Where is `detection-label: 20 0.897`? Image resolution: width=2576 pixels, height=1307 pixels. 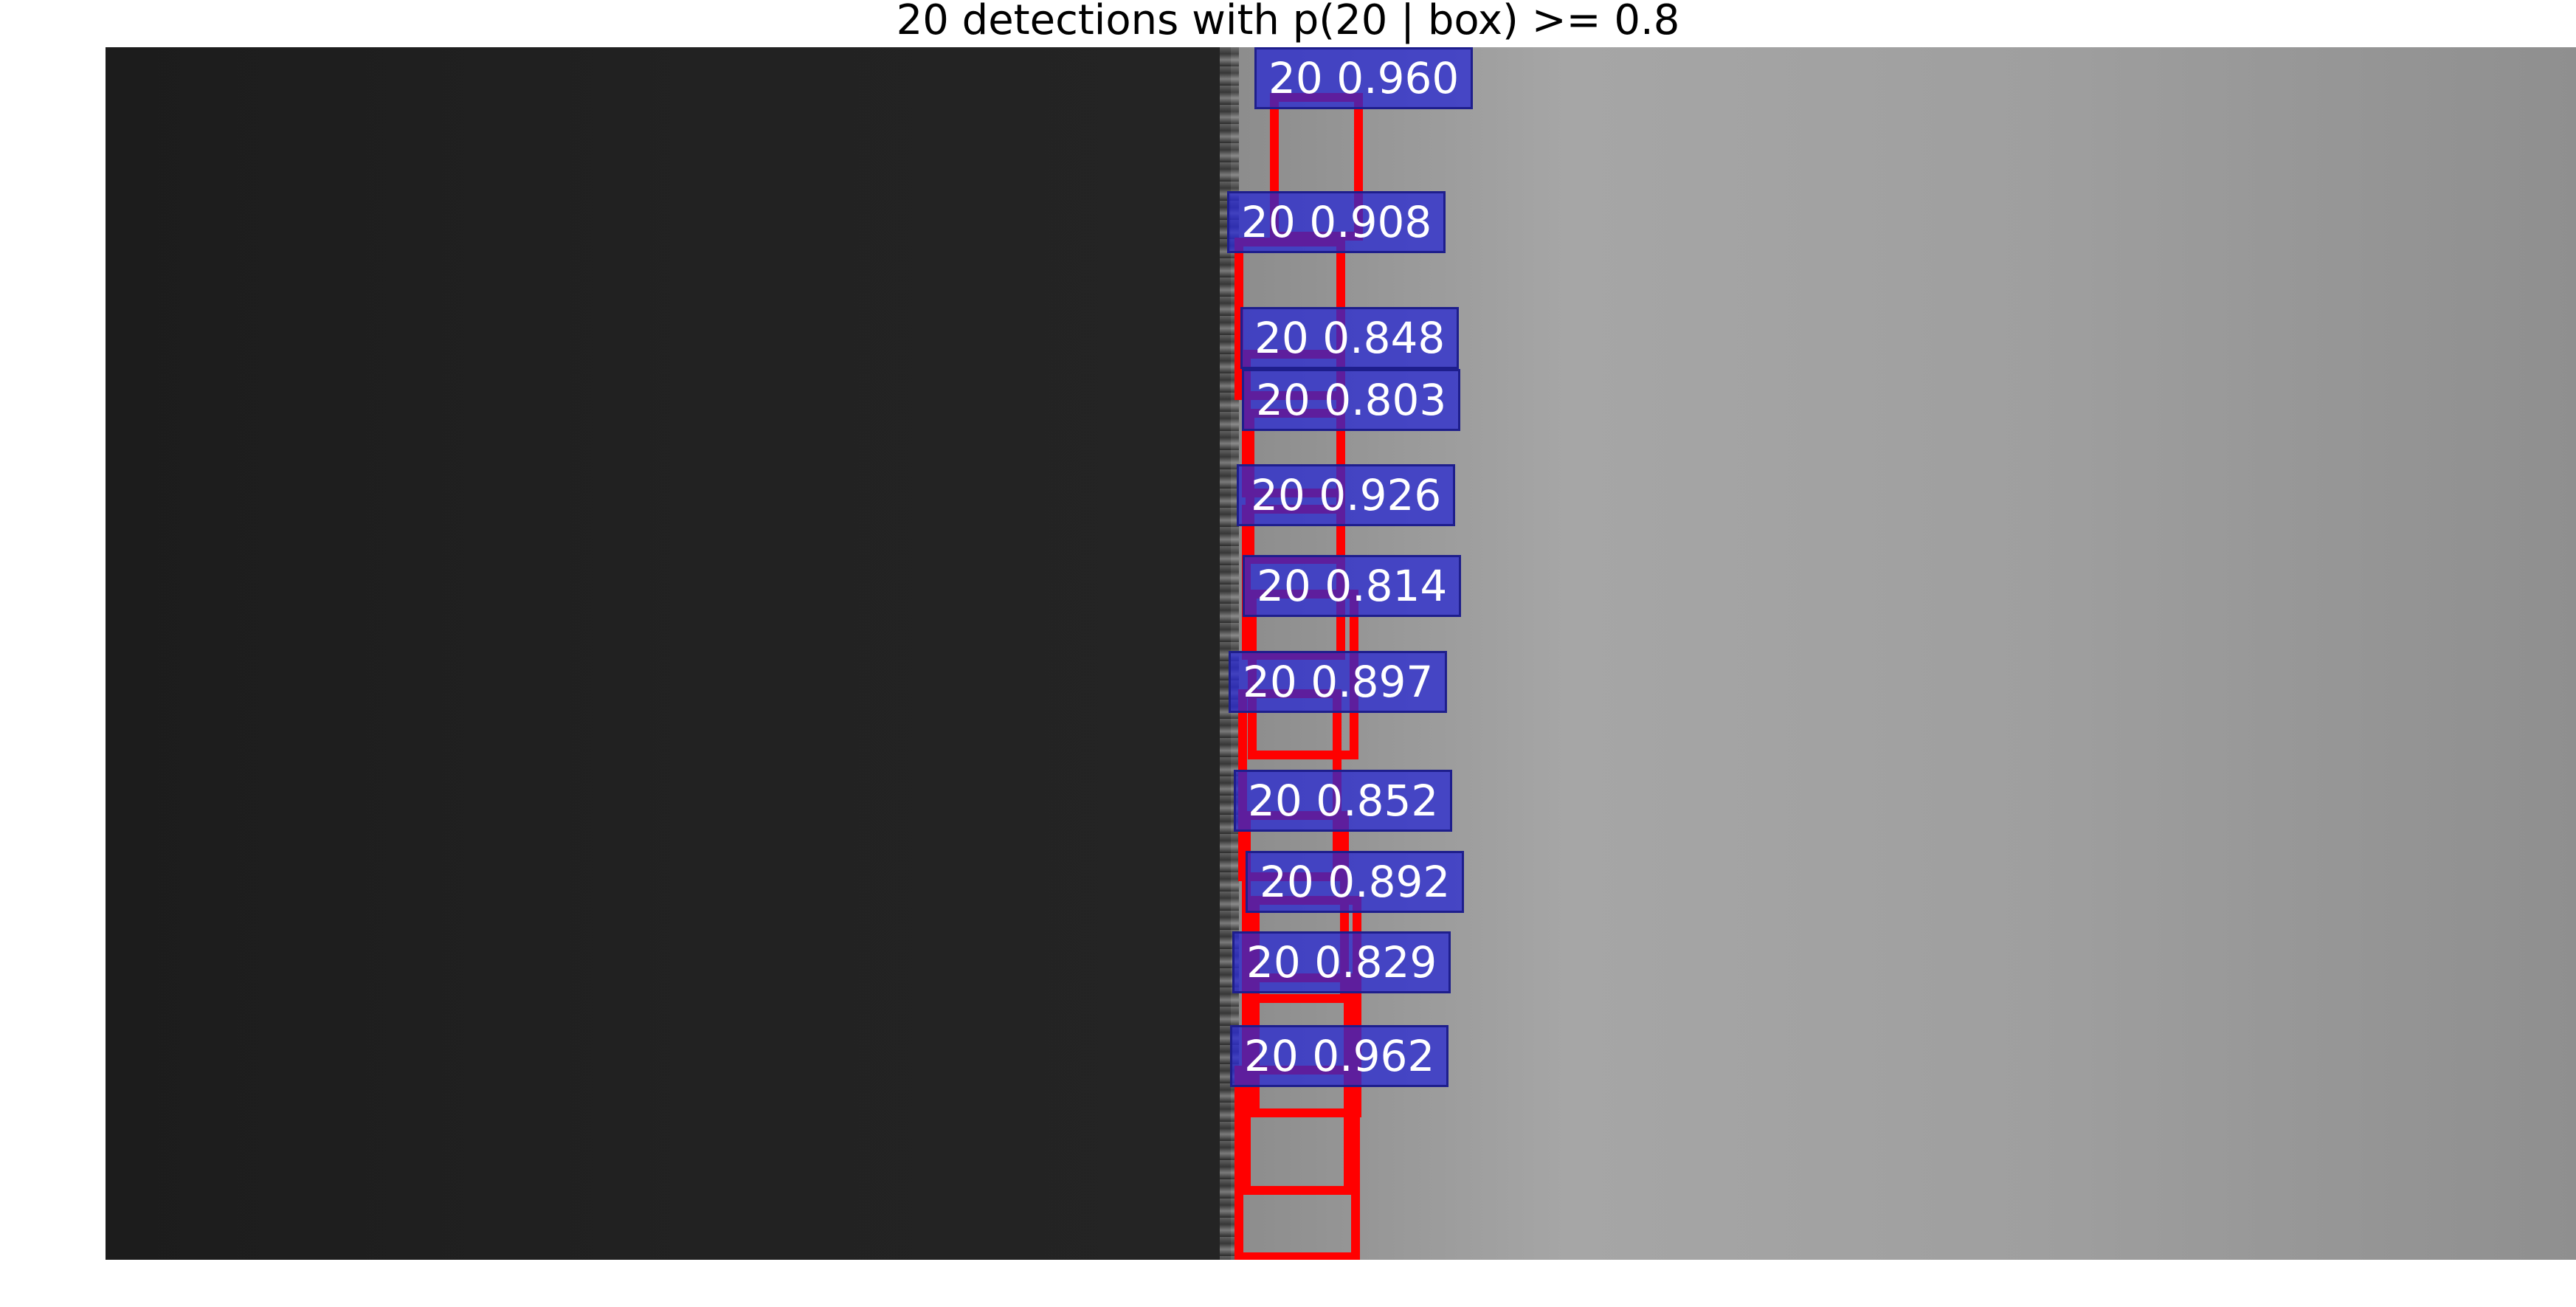 detection-label: 20 0.897 is located at coordinates (1338, 682).